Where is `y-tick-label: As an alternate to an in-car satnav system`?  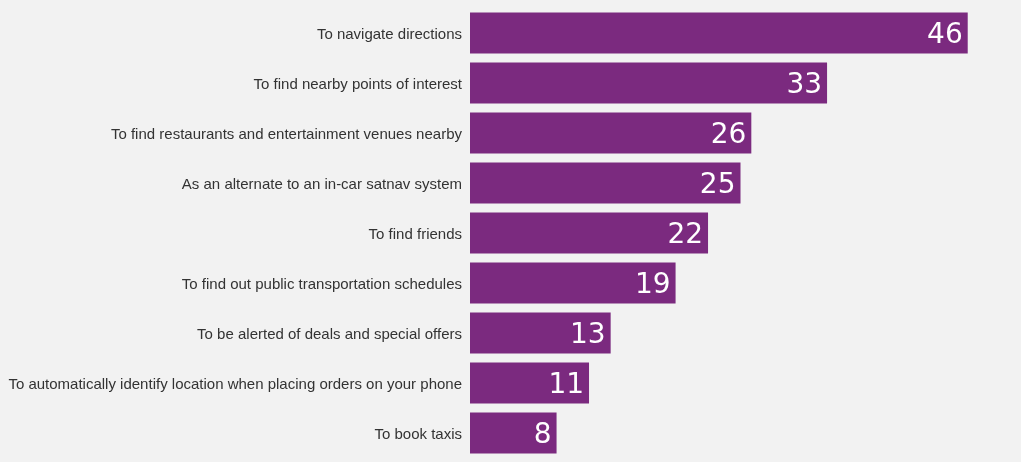
y-tick-label: As an alternate to an in-car satnav system is located at coordinates (321, 183).